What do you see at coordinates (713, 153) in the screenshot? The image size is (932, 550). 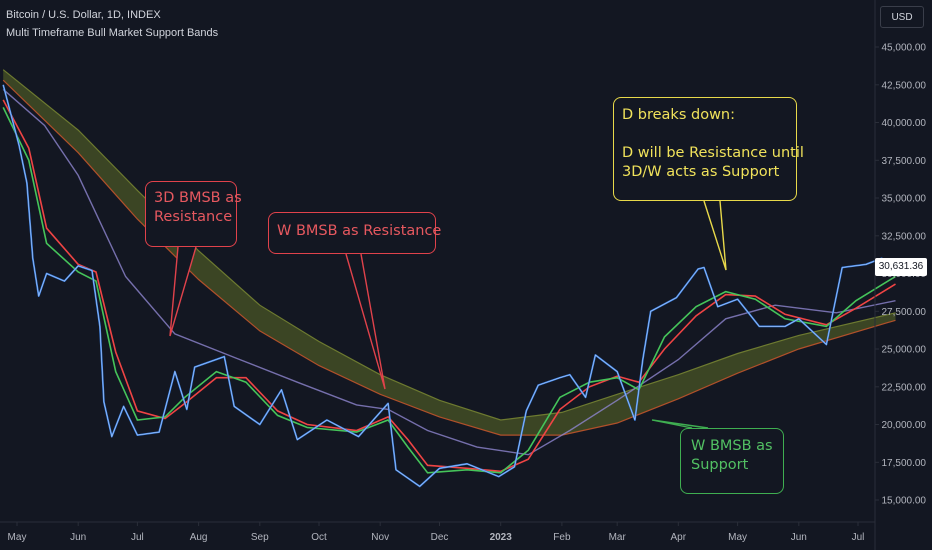 I see `callout-text: D will be Resistance until` at bounding box center [713, 153].